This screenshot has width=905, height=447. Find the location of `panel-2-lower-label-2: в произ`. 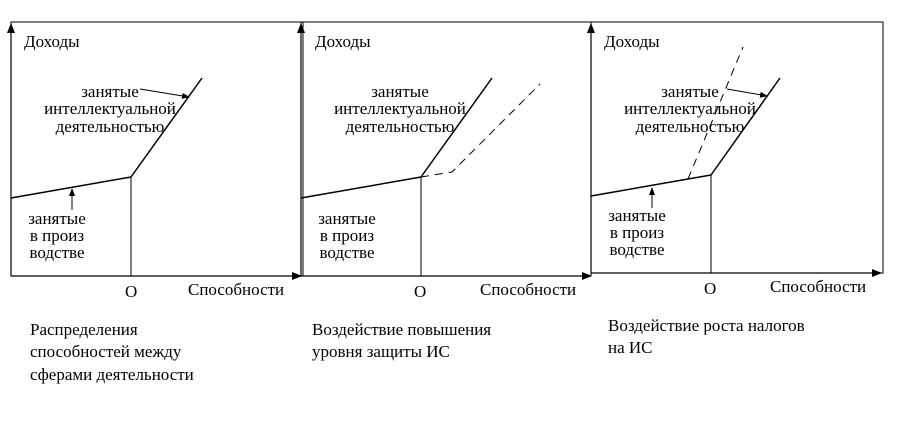

panel-2-lower-label-2: в произ is located at coordinates (347, 235).